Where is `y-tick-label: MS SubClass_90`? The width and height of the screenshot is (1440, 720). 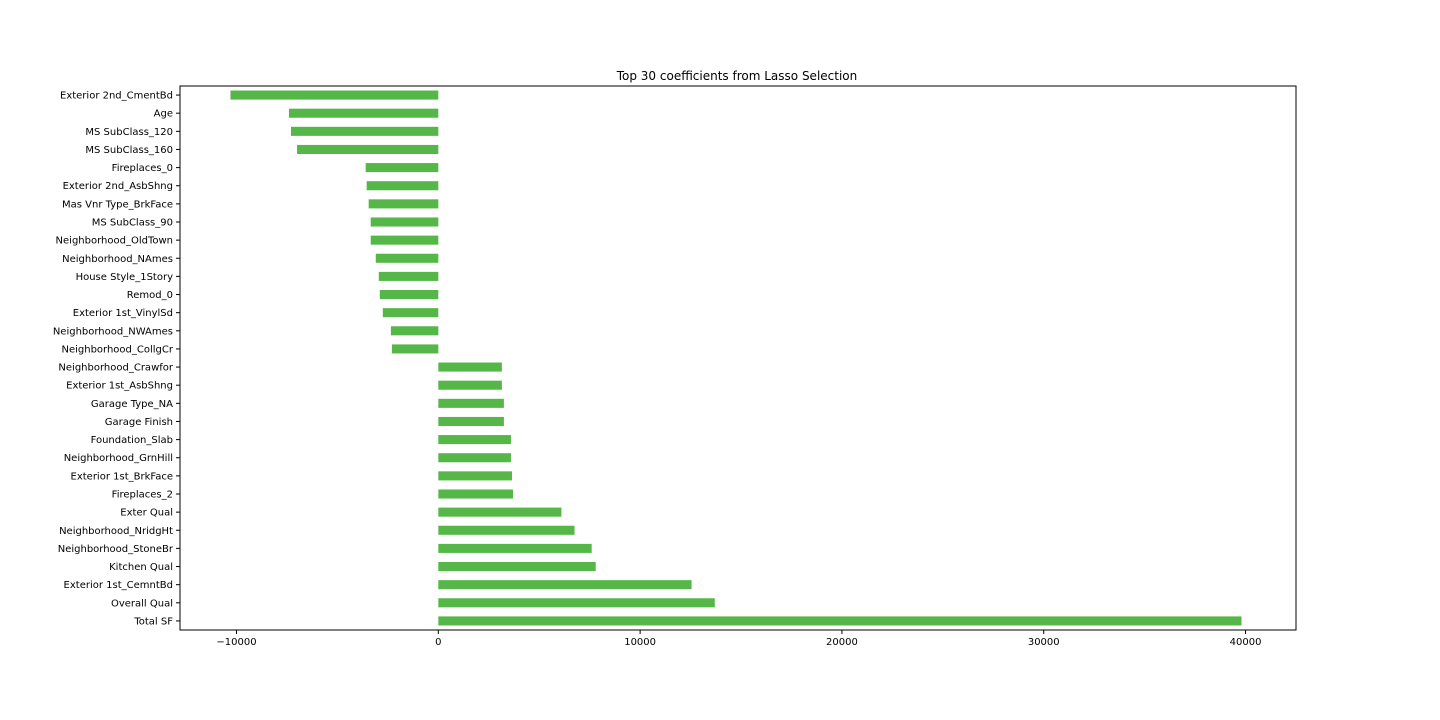
y-tick-label: MS SubClass_90 is located at coordinates (132, 223).